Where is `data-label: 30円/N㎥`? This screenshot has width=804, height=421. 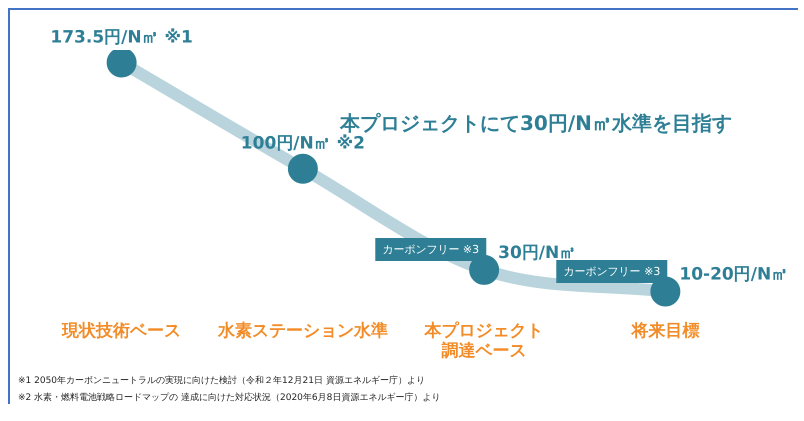
data-label: 30円/N㎥ is located at coordinates (537, 252).